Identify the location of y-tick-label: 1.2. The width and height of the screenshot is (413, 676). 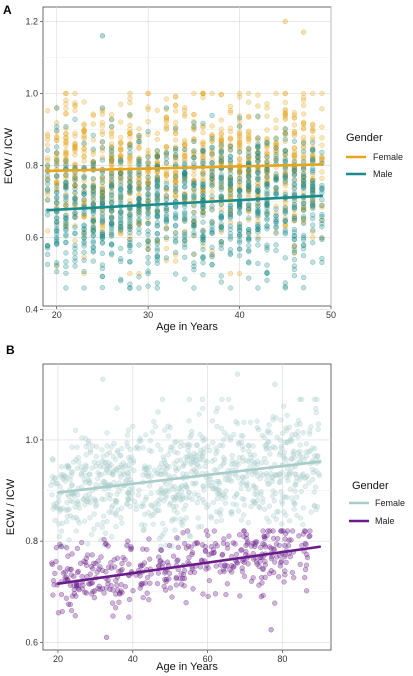
(31, 21).